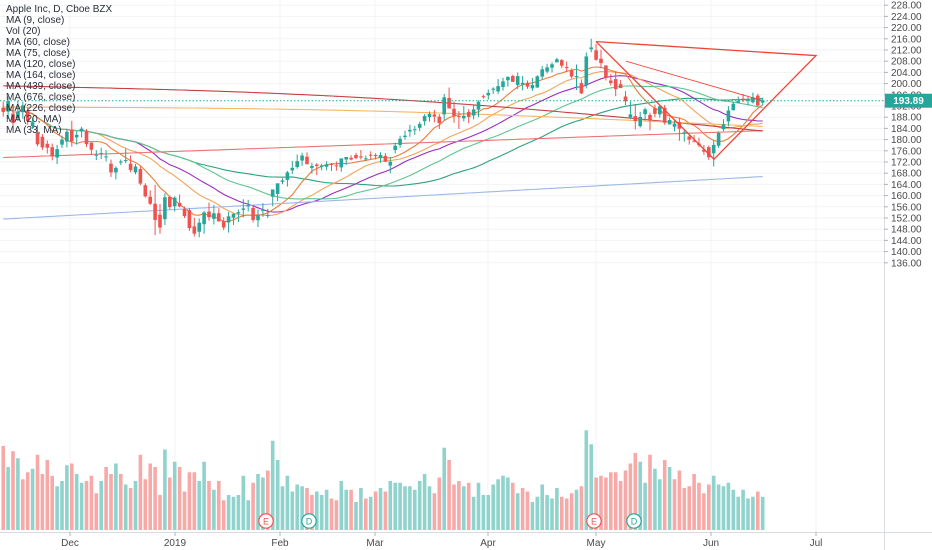 This screenshot has width=932, height=550. What do you see at coordinates (906, 219) in the screenshot?
I see `y-tick-label: 152.00` at bounding box center [906, 219].